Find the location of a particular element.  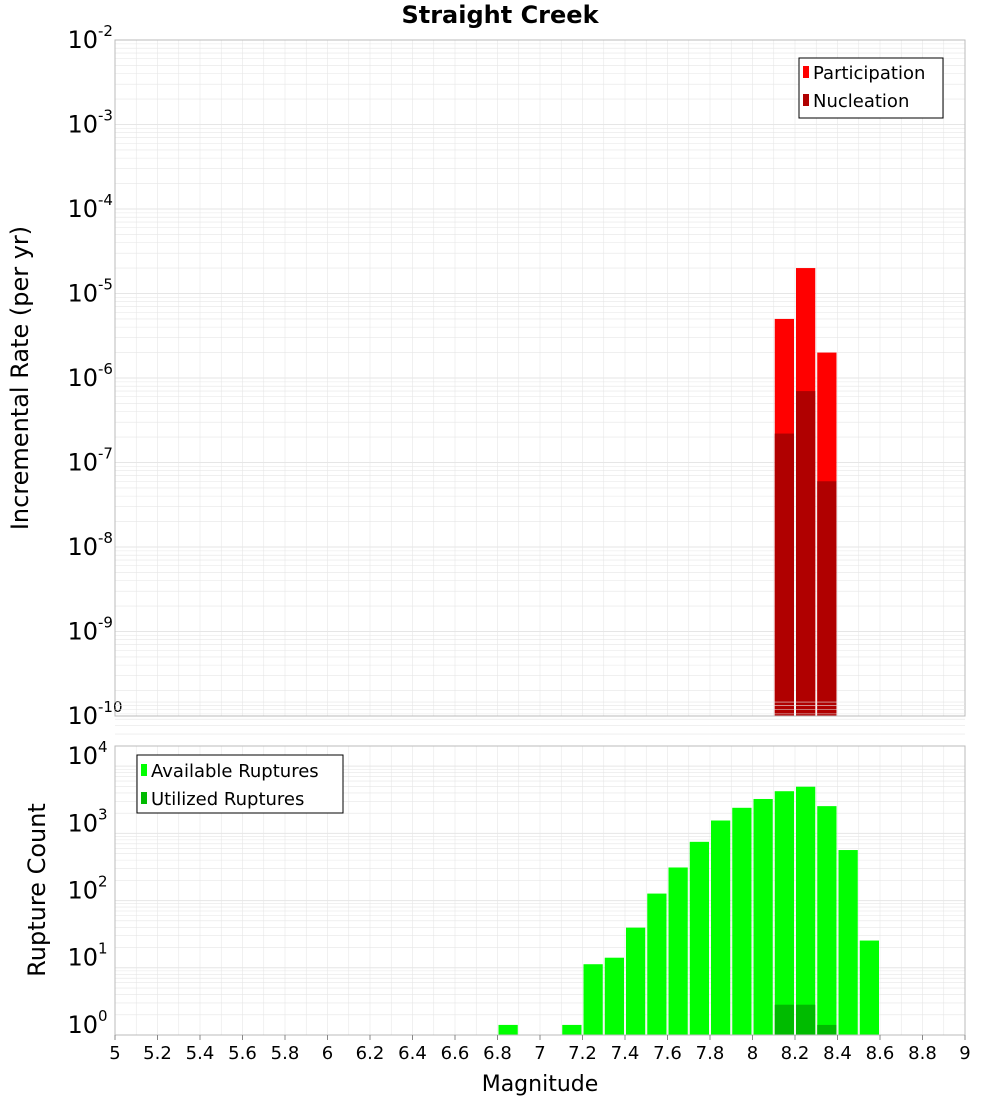

count-legend: Available Ruptures Utilized Ruptures is located at coordinates (240, 784).